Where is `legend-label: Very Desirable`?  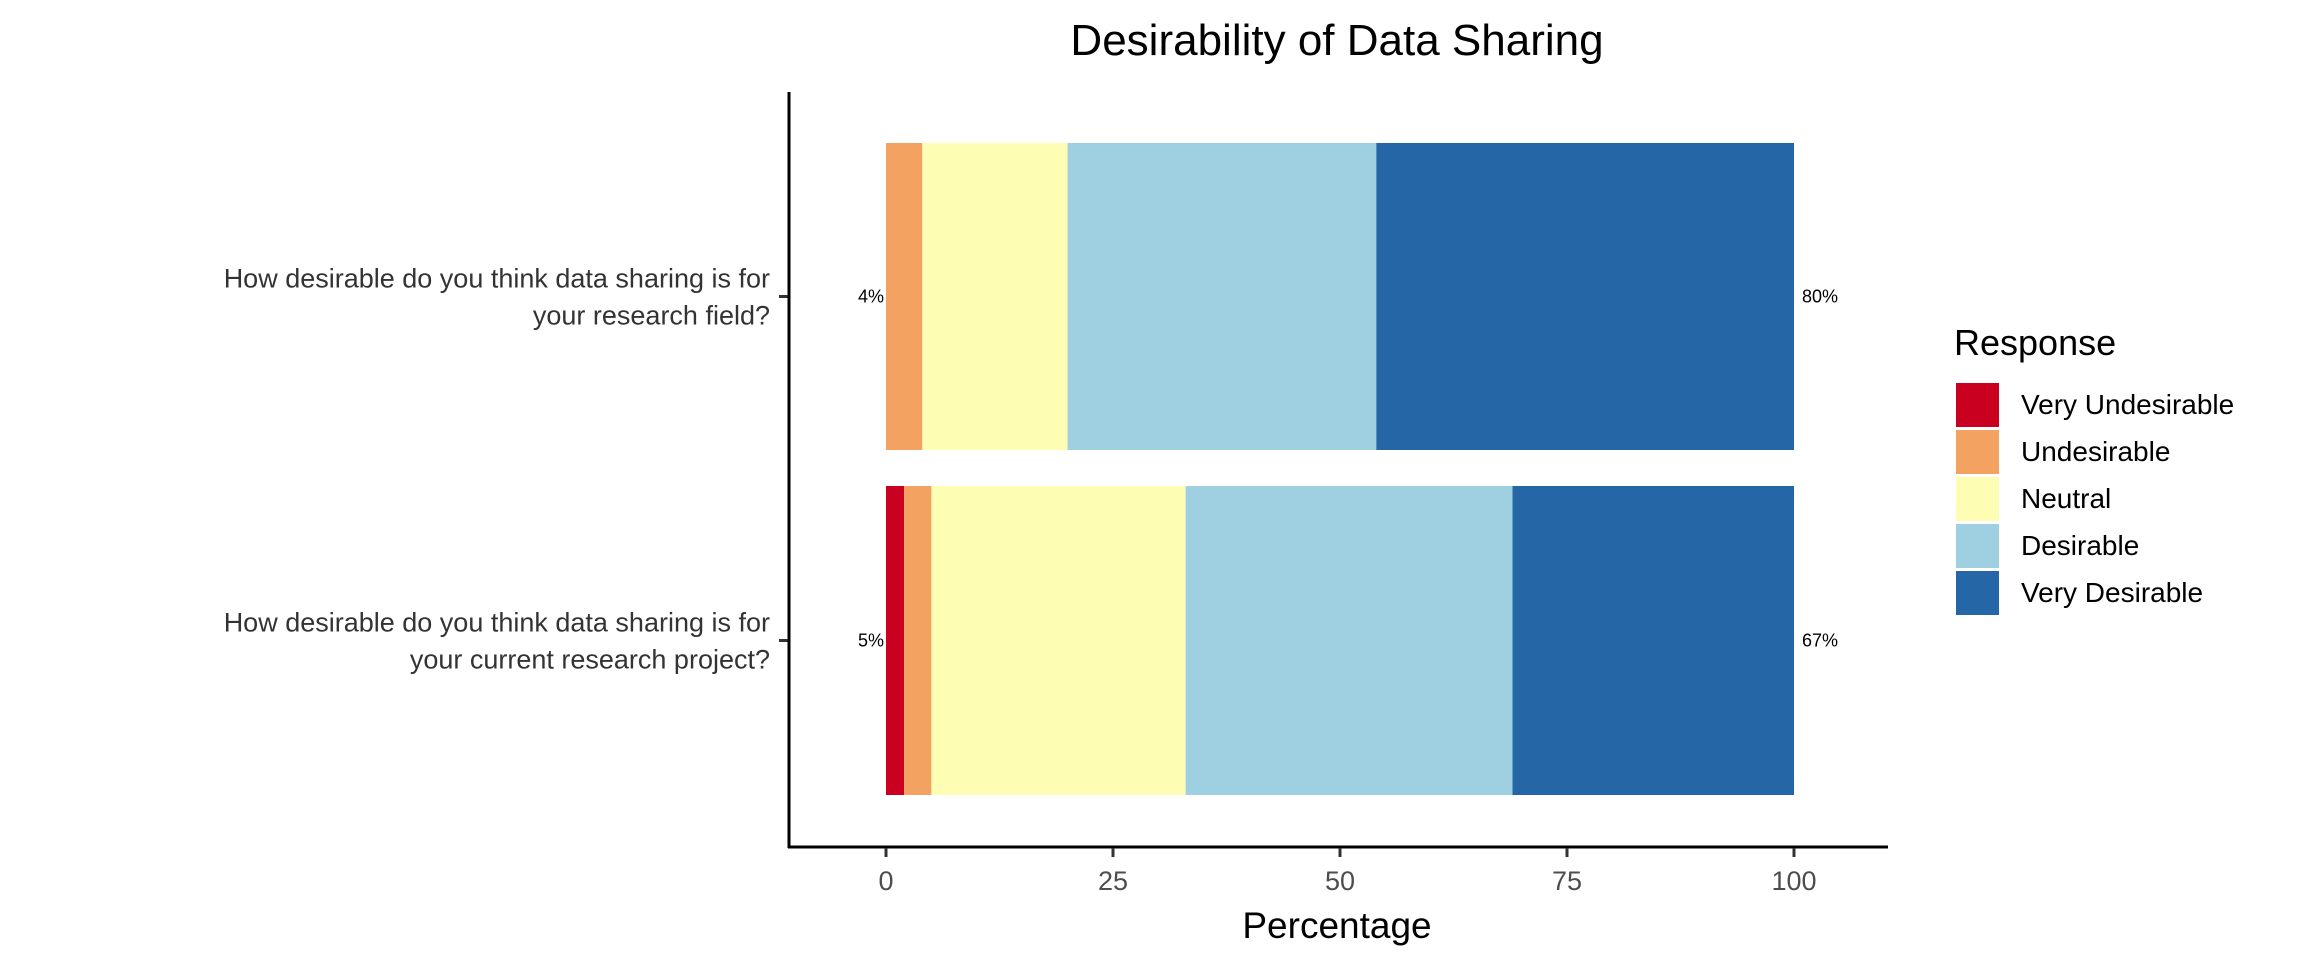 legend-label: Very Desirable is located at coordinates (2112, 592).